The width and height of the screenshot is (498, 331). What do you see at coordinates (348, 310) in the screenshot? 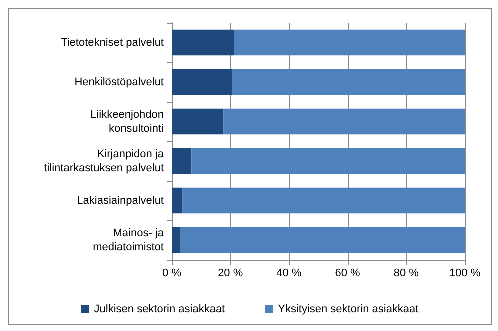
I see `legend-label: Yksityisen sektorin asiakkaat` at bounding box center [348, 310].